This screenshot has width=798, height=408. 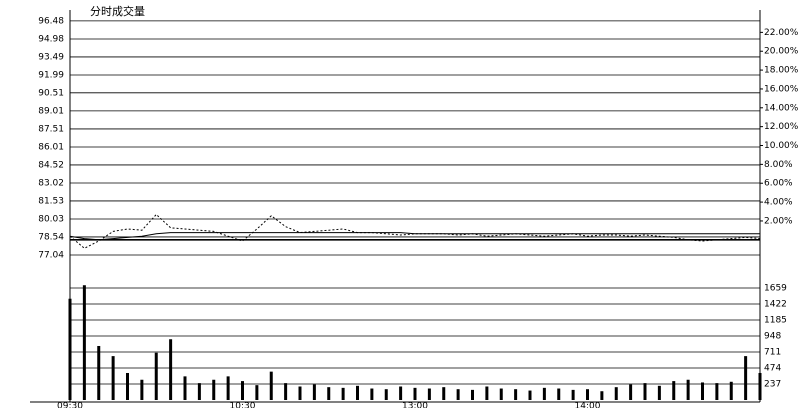 What do you see at coordinates (781, 108) in the screenshot?
I see `y2-tick-label: 14.00%` at bounding box center [781, 108].